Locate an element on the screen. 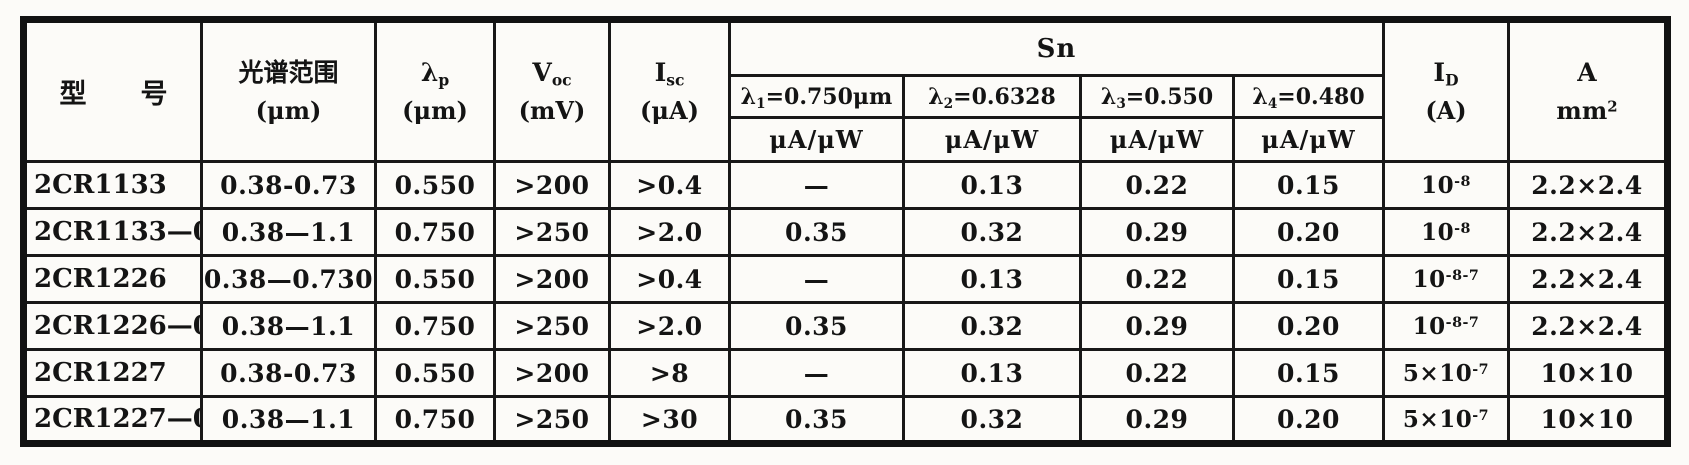 This screenshot has width=1689, height=465. cell-model: 2CR1133—01 is located at coordinates (112, 232).